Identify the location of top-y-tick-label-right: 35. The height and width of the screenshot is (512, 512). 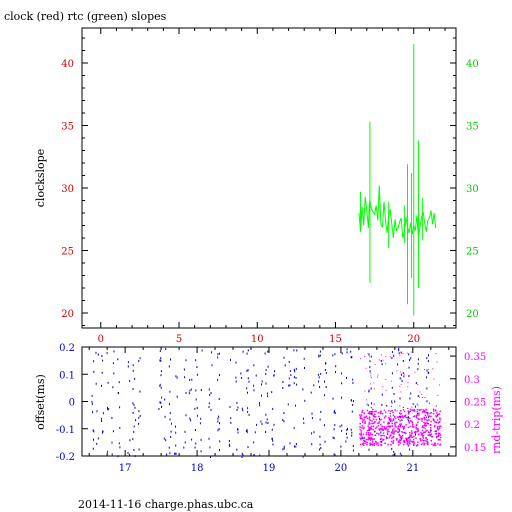
(472, 127).